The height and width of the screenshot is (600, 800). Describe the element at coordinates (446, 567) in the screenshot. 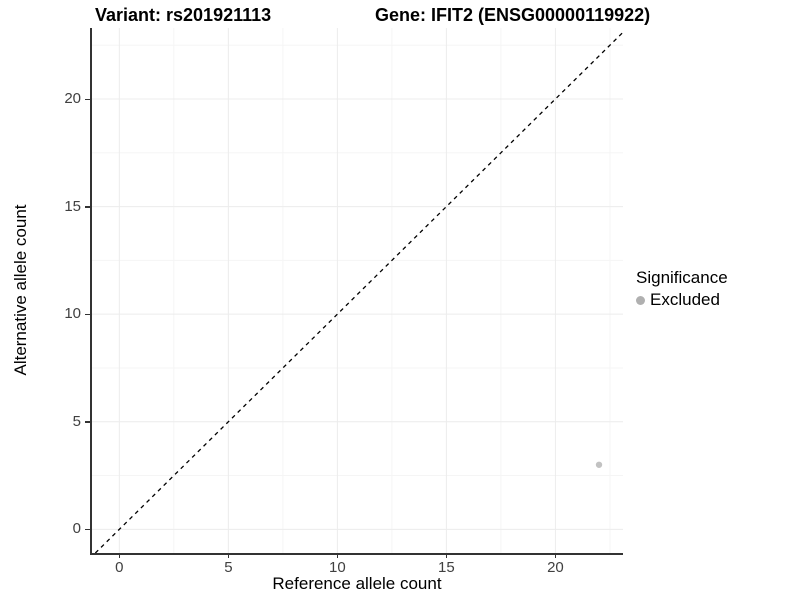

I see `x-tick-label: 15` at that location.